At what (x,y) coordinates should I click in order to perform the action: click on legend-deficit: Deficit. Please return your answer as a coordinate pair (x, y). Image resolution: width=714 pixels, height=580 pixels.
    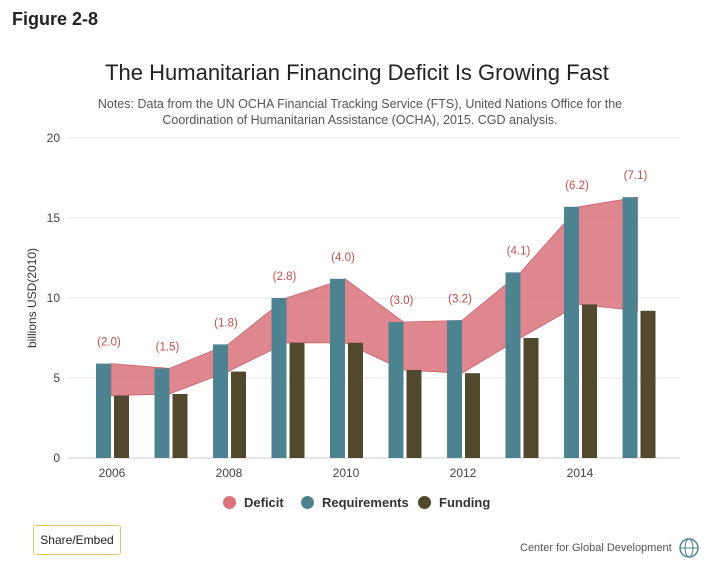
    Looking at the image, I should click on (253, 502).